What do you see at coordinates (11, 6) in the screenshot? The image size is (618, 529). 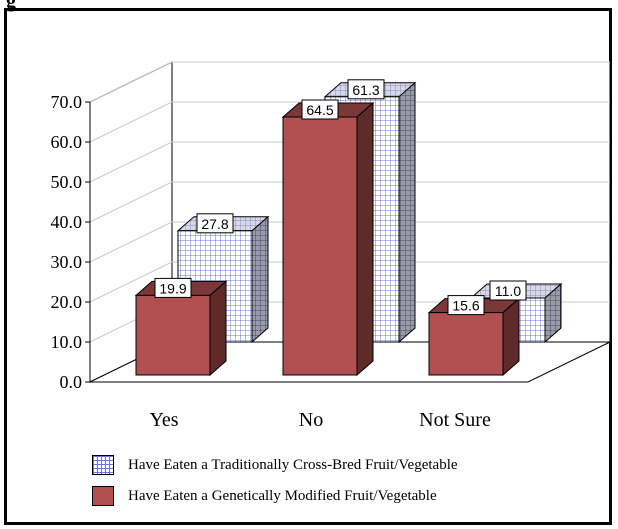 I see `page-title: g` at bounding box center [11, 6].